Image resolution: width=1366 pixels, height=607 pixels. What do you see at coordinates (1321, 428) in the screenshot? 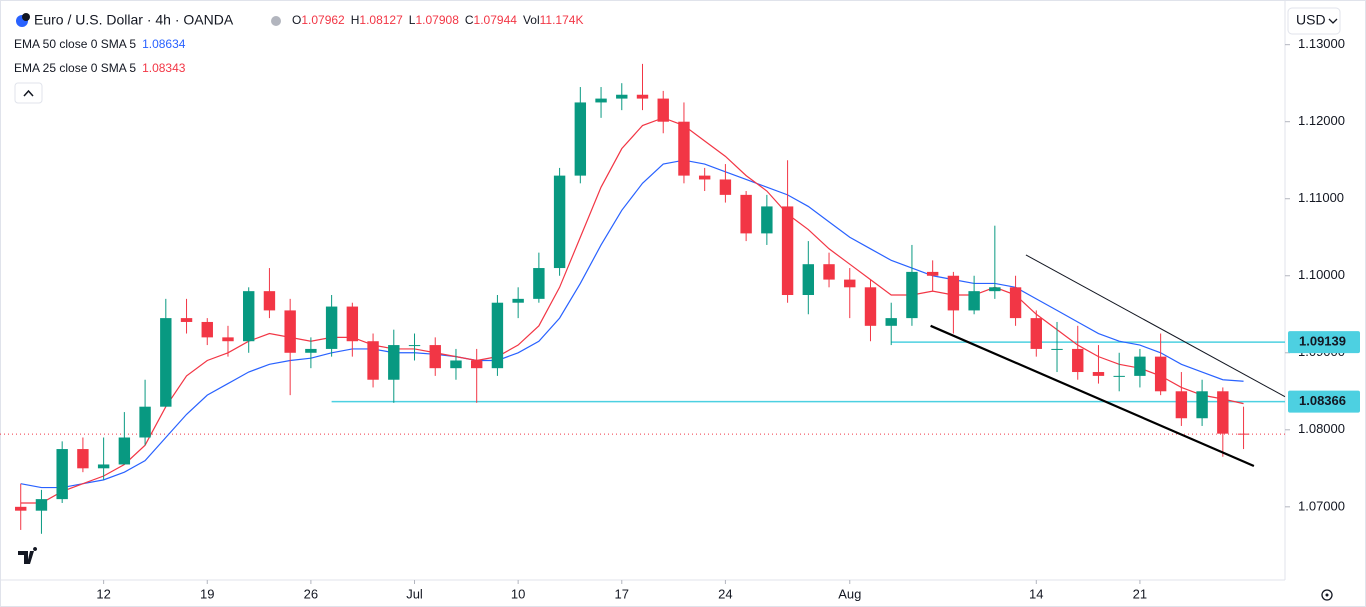
I see `y-tick-label: 1.08000` at bounding box center [1321, 428].